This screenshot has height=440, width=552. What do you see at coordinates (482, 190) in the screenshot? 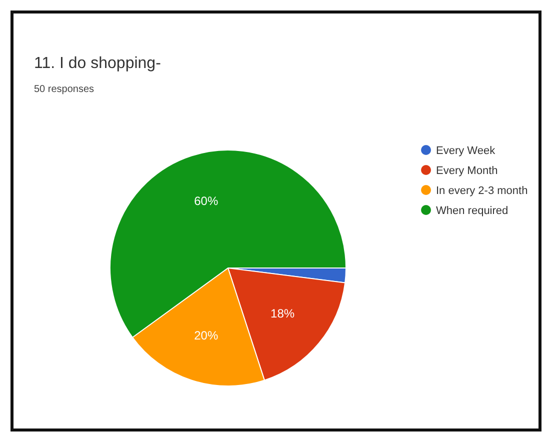
I see `legend-label: In every 2-3 month` at bounding box center [482, 190].